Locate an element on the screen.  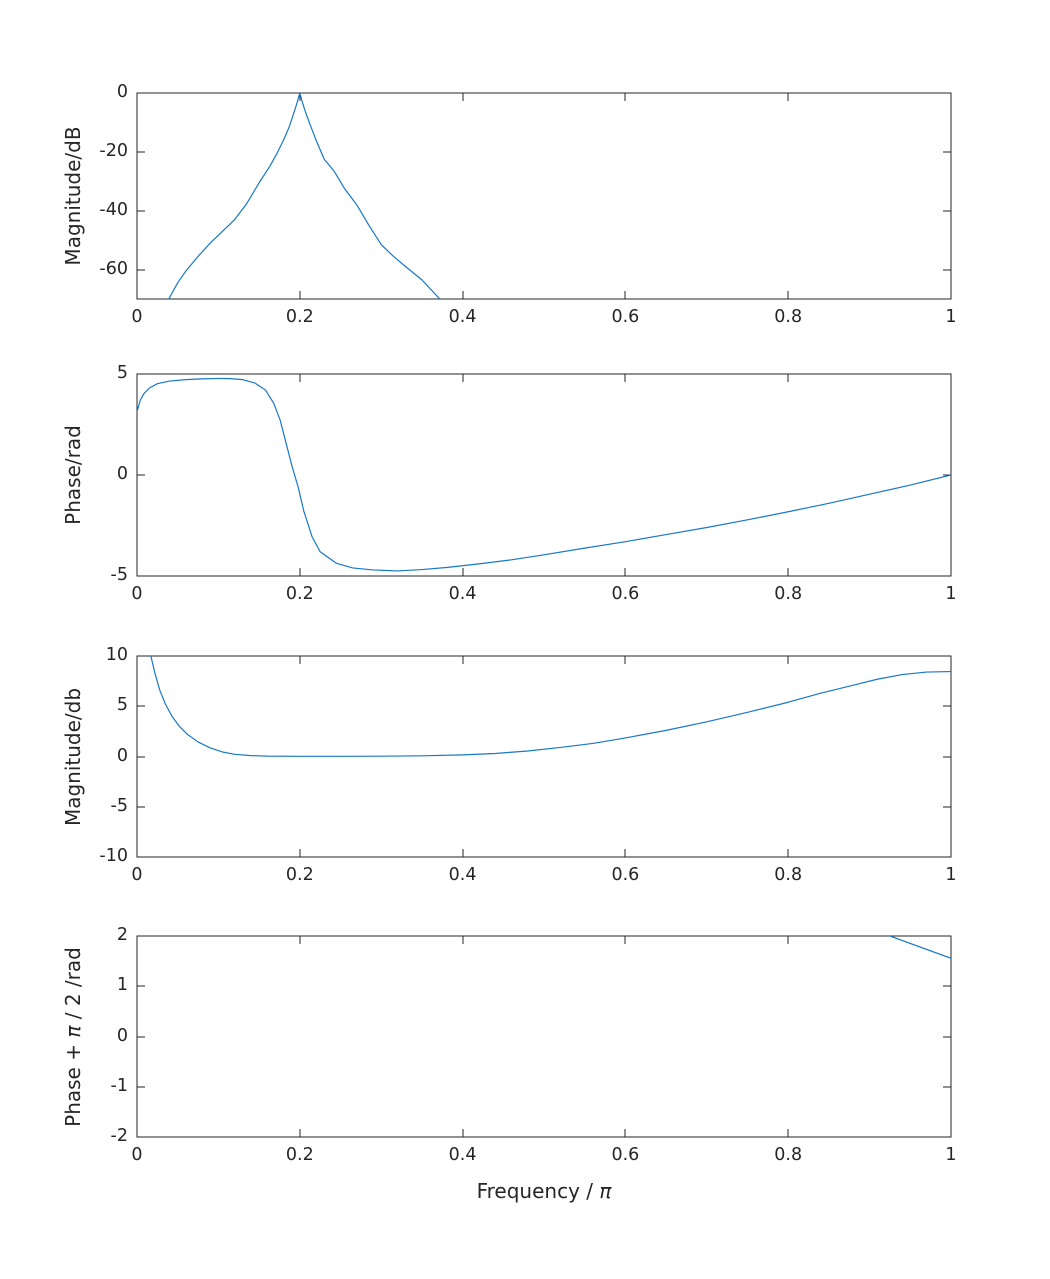
equalized-magnitude-curve is located at coordinates (550, 706).